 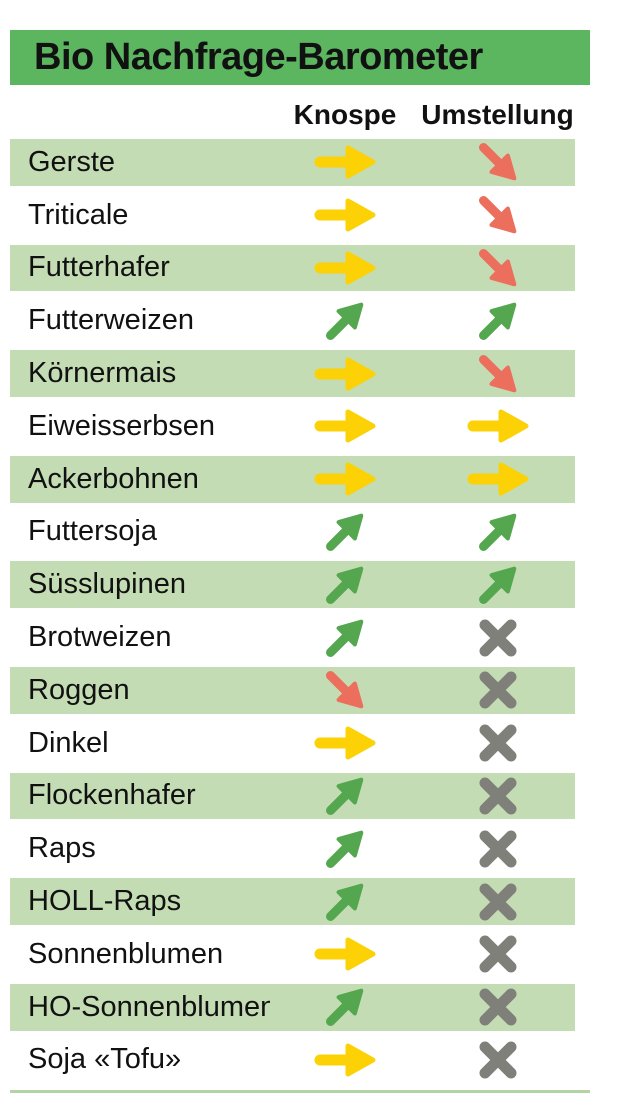 What do you see at coordinates (105, 901) in the screenshot?
I see `crop-label: HOLL-Raps` at bounding box center [105, 901].